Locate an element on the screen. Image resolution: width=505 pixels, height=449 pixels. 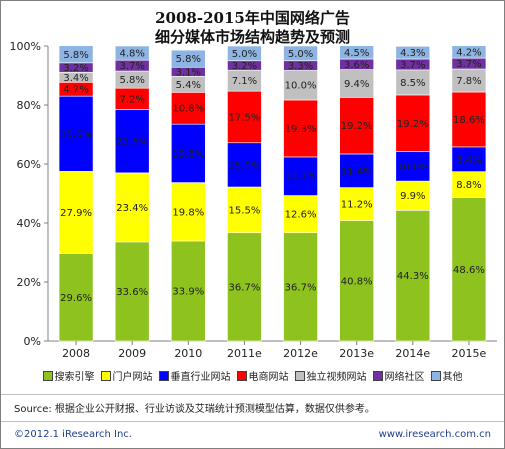
data-label: 4.8% is located at coordinates (131, 54).